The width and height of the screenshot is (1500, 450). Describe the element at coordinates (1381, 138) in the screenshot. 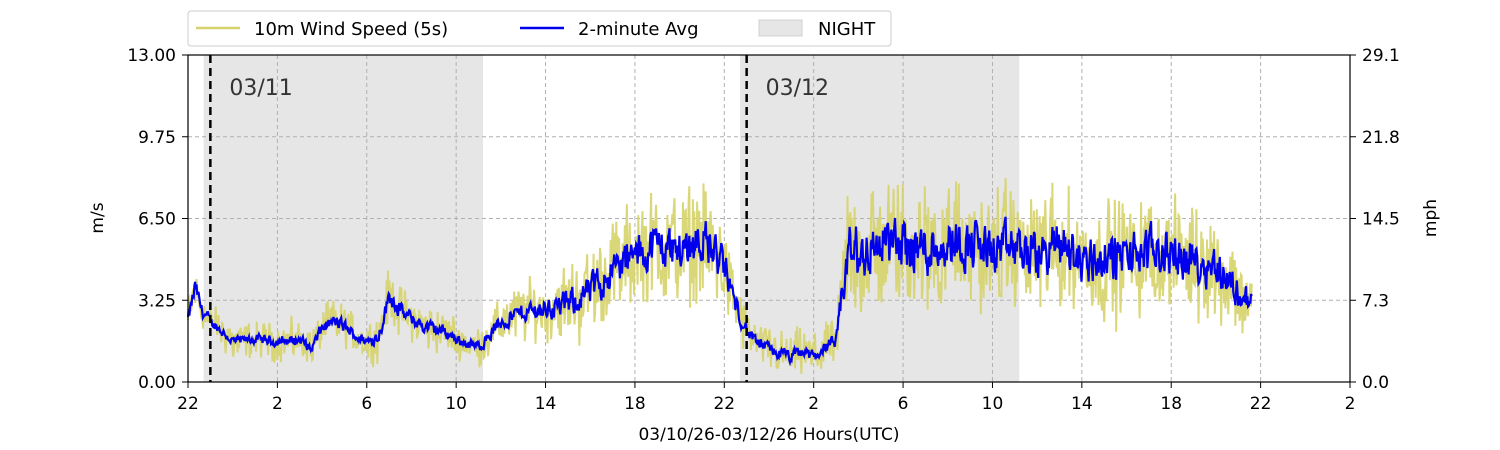

I see `ytick-right-label-3: 21.8` at that location.